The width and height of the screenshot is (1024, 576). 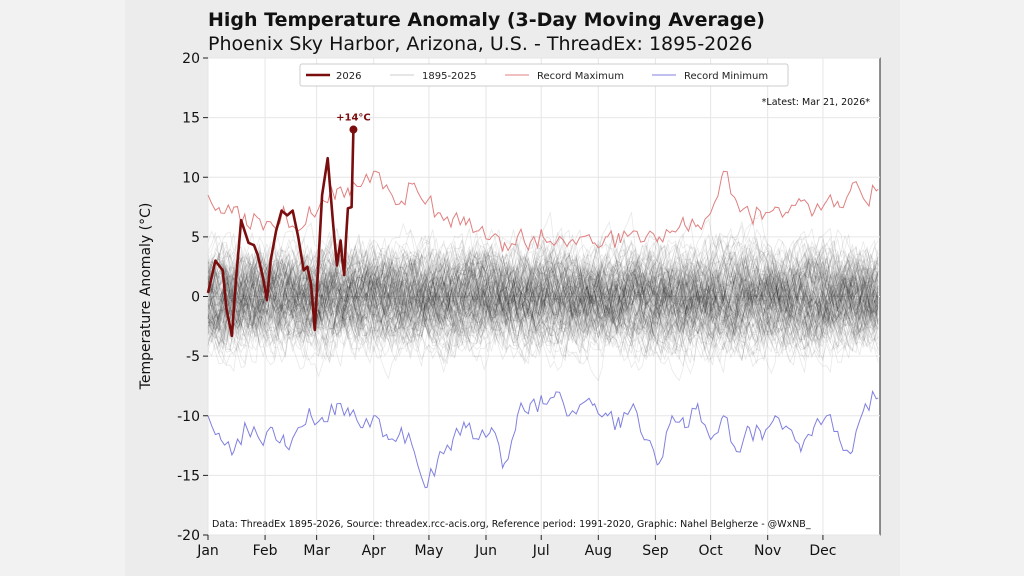 What do you see at coordinates (348, 76) in the screenshot?
I see `legend-label-2026: 2026` at bounding box center [348, 76].